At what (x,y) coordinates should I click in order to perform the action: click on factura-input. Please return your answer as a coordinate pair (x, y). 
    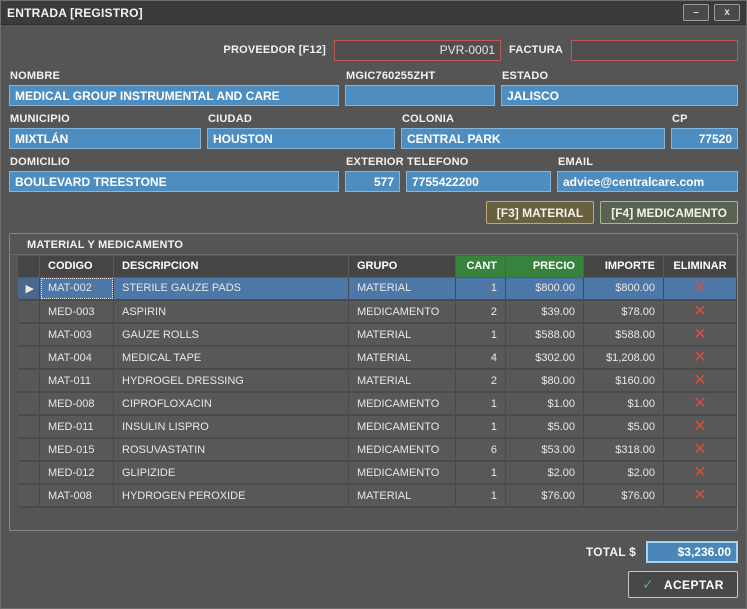
    Looking at the image, I should click on (654, 50).